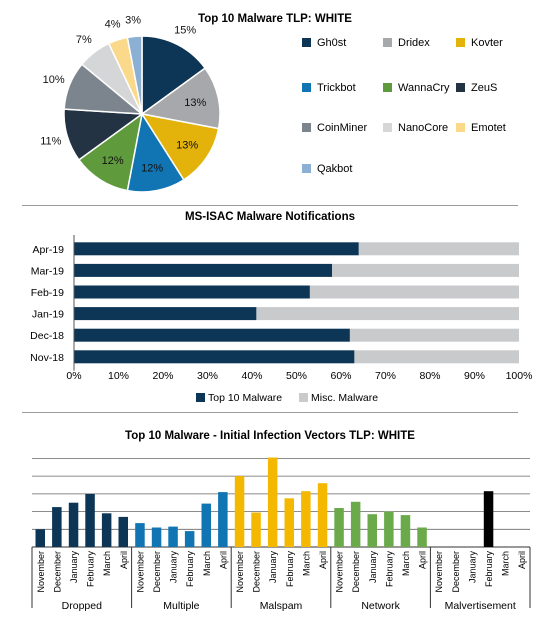 This screenshot has height=618, width=540. Describe the element at coordinates (73, 376) in the screenshot. I see `hbar-x-tick: 0%` at that location.